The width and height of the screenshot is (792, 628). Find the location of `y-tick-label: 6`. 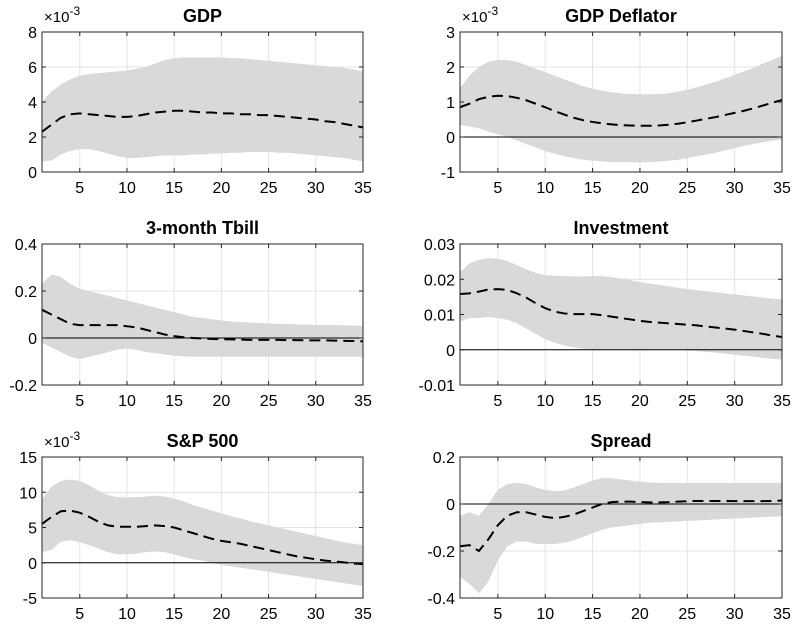

y-tick-label: 6 is located at coordinates (32, 68).